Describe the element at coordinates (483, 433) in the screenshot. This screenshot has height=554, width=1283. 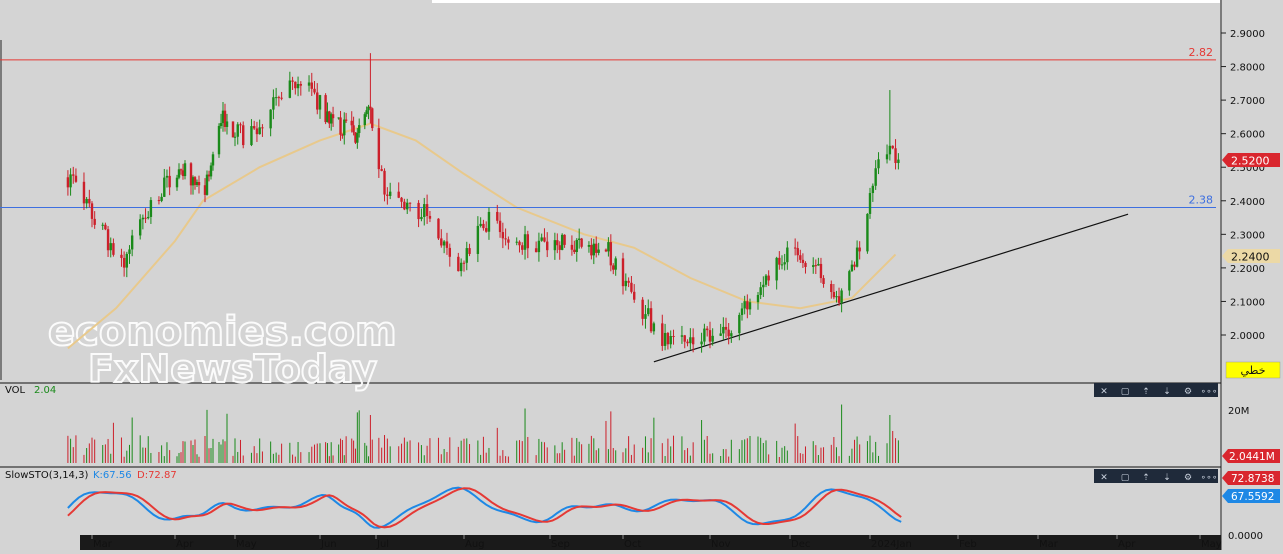
I see `volume-layer` at that location.